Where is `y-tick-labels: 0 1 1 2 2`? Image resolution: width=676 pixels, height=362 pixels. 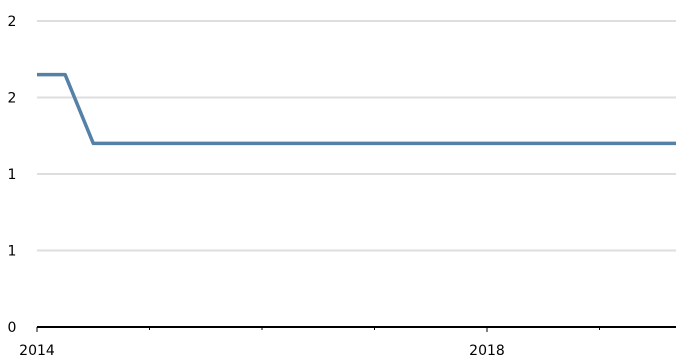 y-tick-labels: 0 1 1 2 2 is located at coordinates (12, 175).